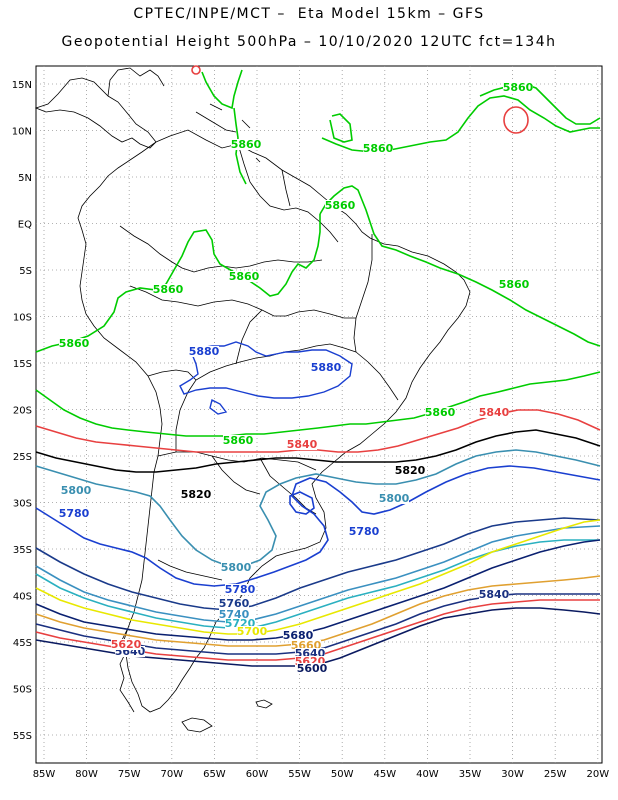  Describe the element at coordinates (512, 774) in the screenshot. I see `lon-tick-label: 30W` at that location.